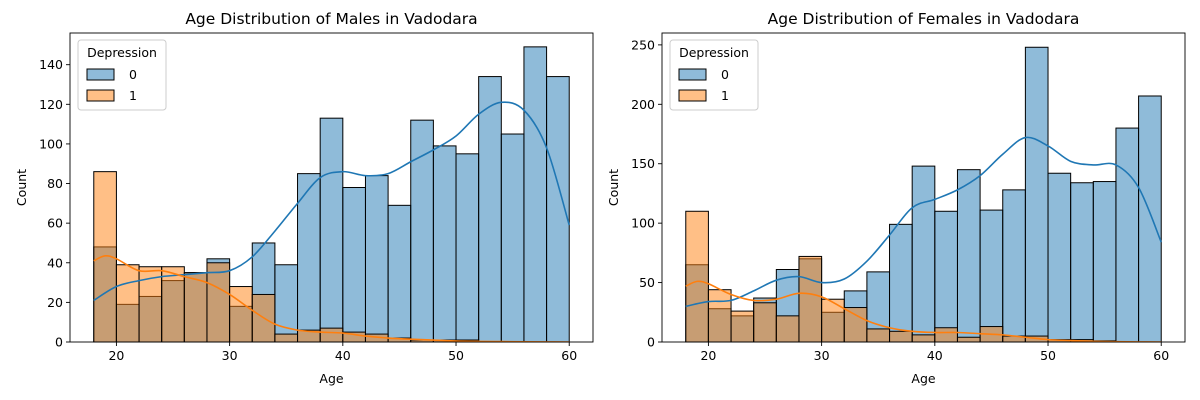  Describe the element at coordinates (51, 104) in the screenshot. I see `y-tick-label: 120` at that location.